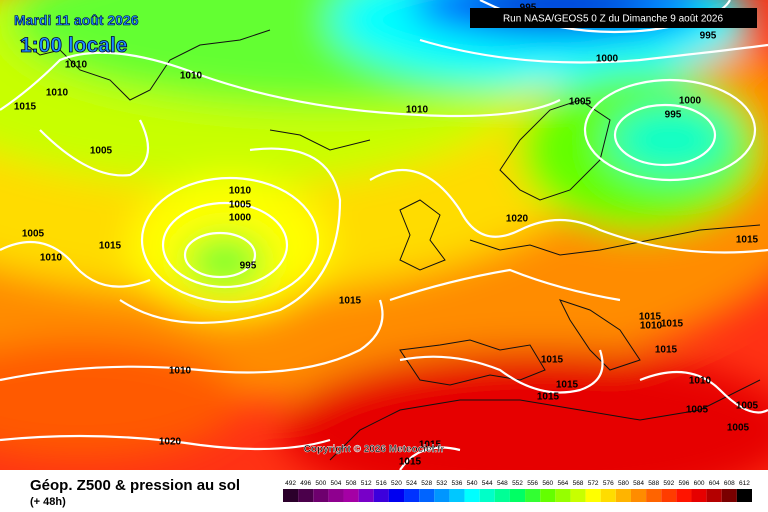  What do you see at coordinates (502, 483) in the screenshot?
I see `legend-level: 548` at bounding box center [502, 483].